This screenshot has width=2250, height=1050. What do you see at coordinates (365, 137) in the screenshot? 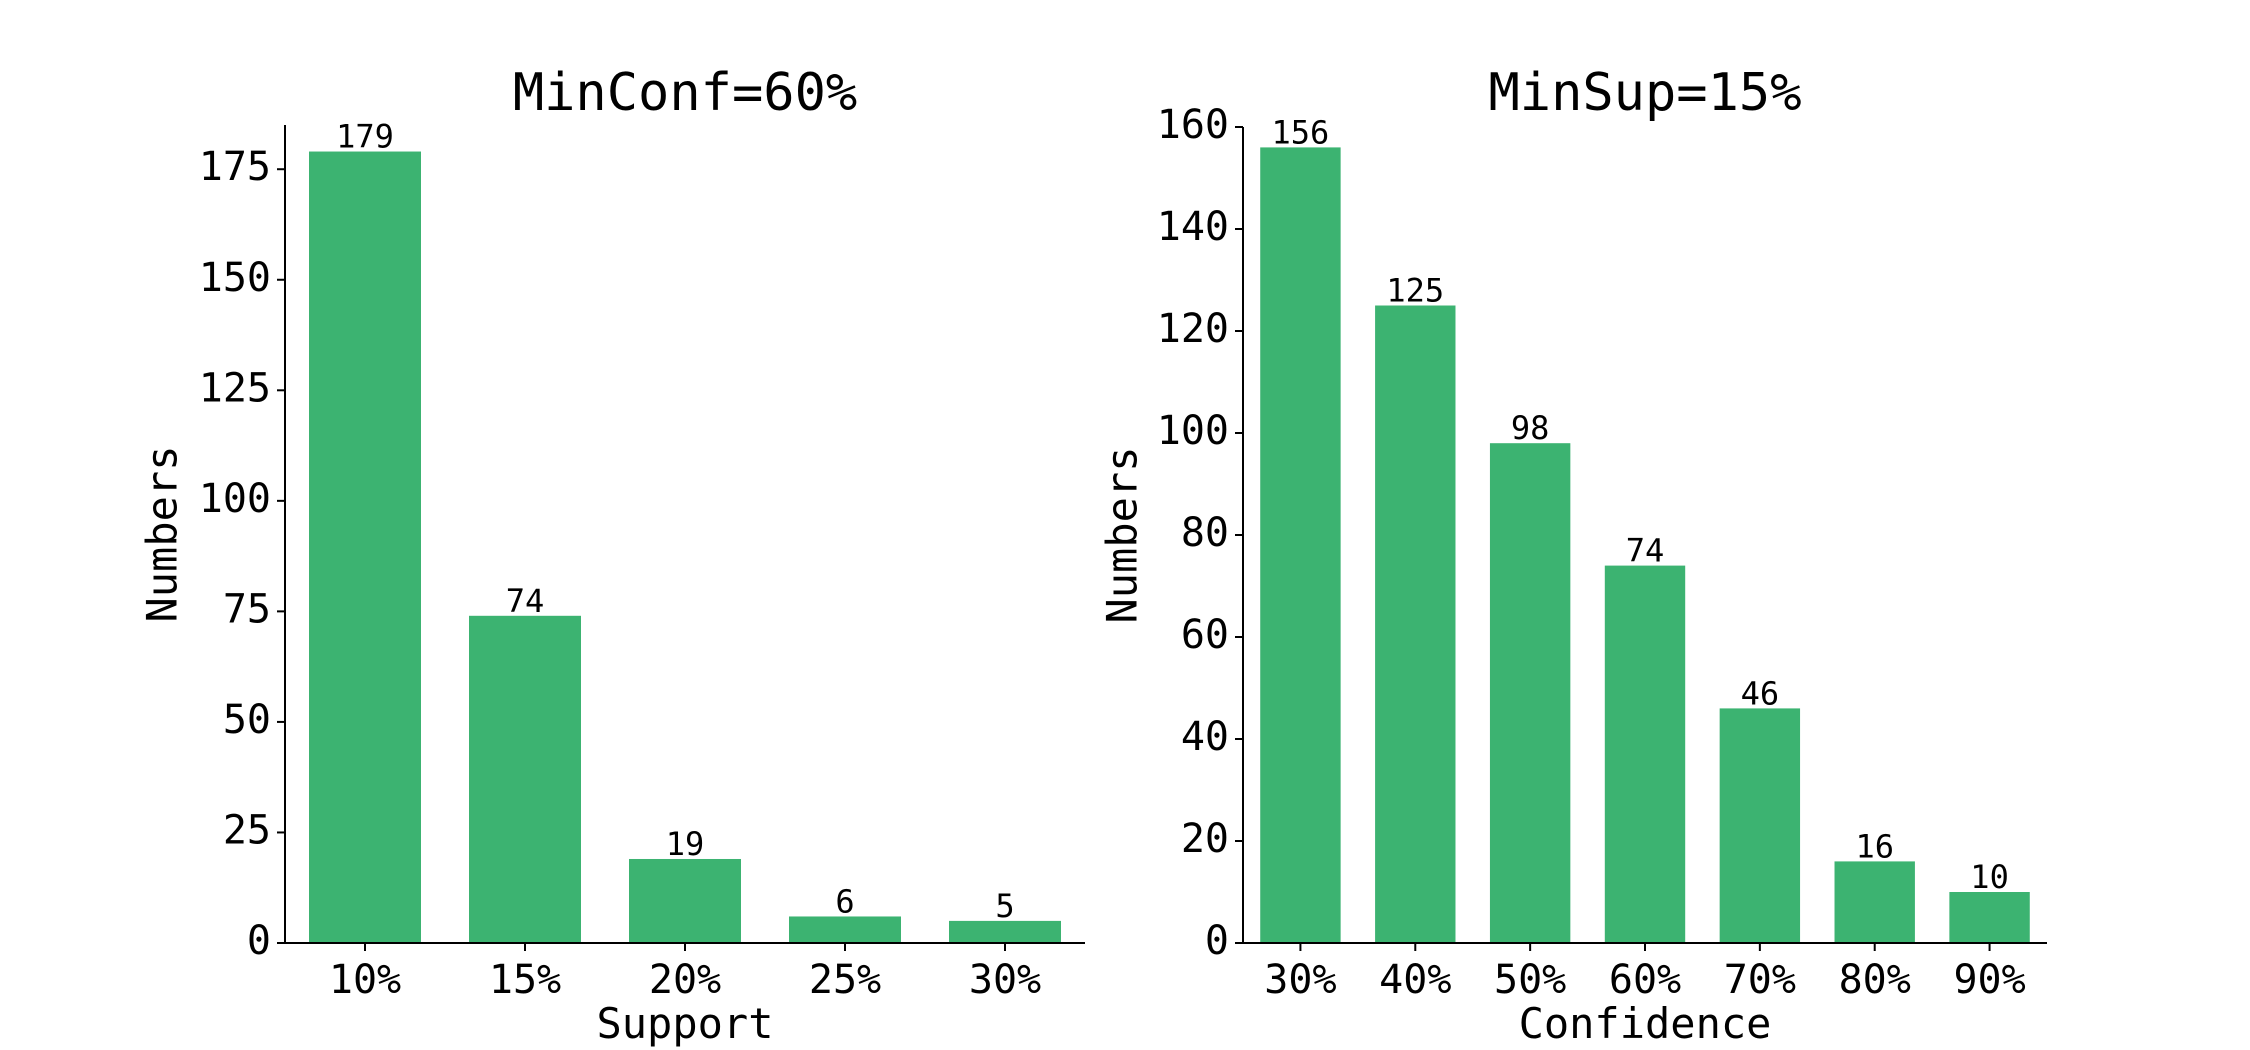
I see `data-label: 179` at bounding box center [365, 137].